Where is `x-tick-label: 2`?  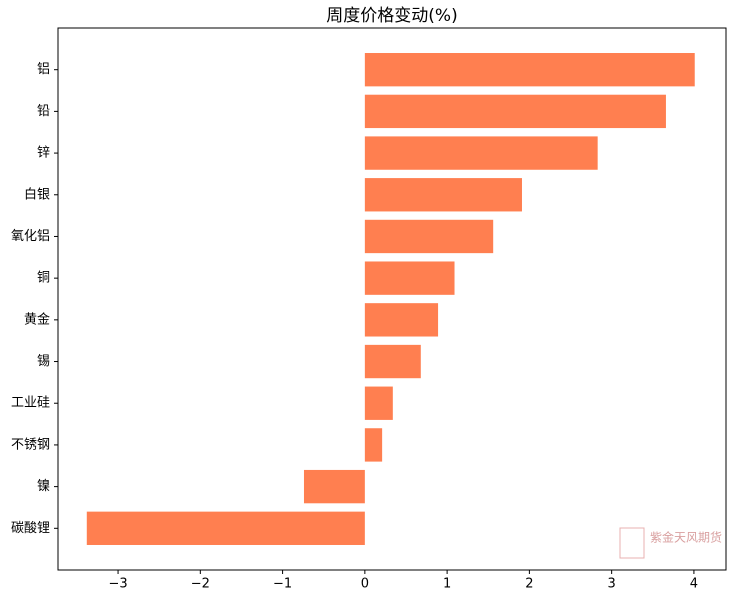
x-tick-label: 2 is located at coordinates (529, 584).